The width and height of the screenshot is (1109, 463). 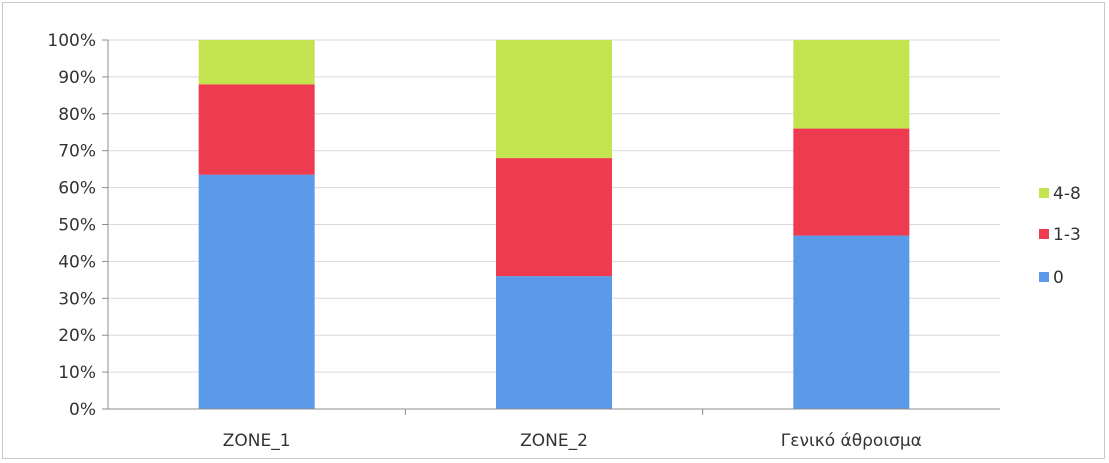 I want to click on legend: 4-8 1-3 0, so click(x=1060, y=236).